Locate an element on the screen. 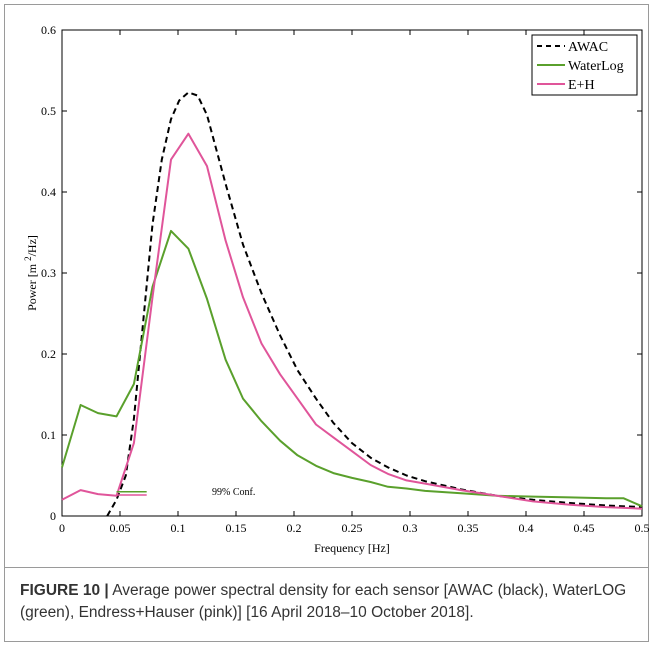 This screenshot has width=655, height=646. caption-divider is located at coordinates (326, 567).